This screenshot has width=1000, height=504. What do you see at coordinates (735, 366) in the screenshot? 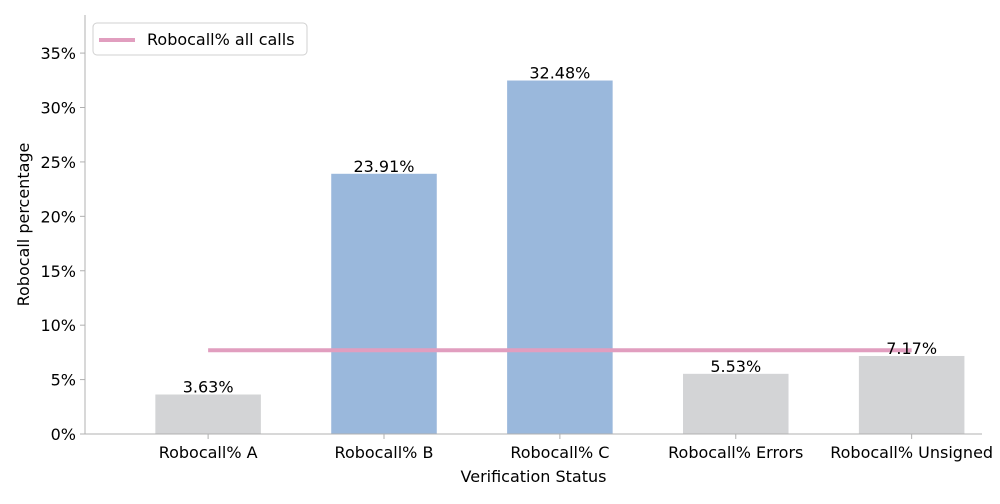
I see `data-label: 5.53%` at bounding box center [735, 366].